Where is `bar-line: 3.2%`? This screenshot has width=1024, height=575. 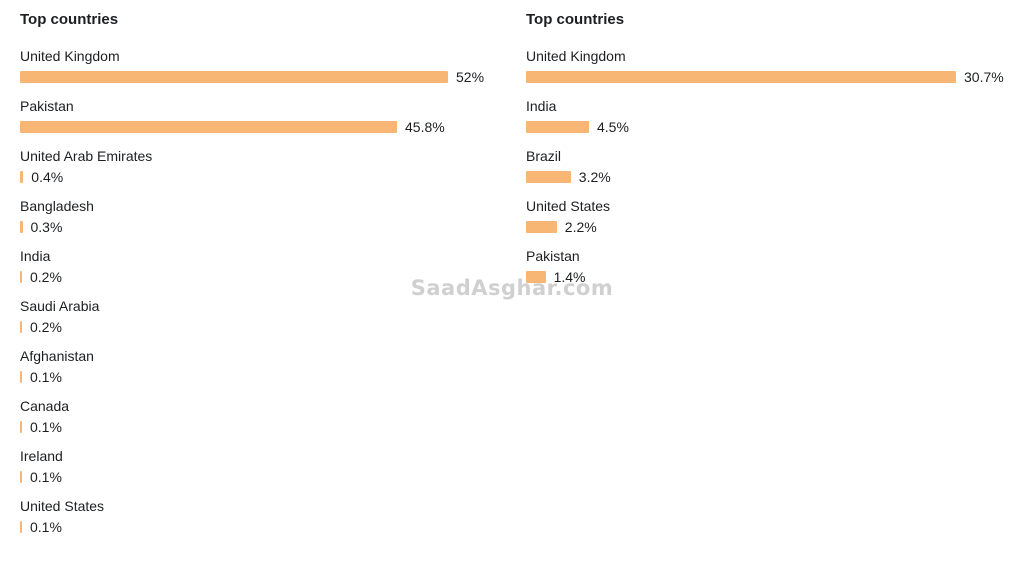
bar-line: 3.2% is located at coordinates (771, 177).